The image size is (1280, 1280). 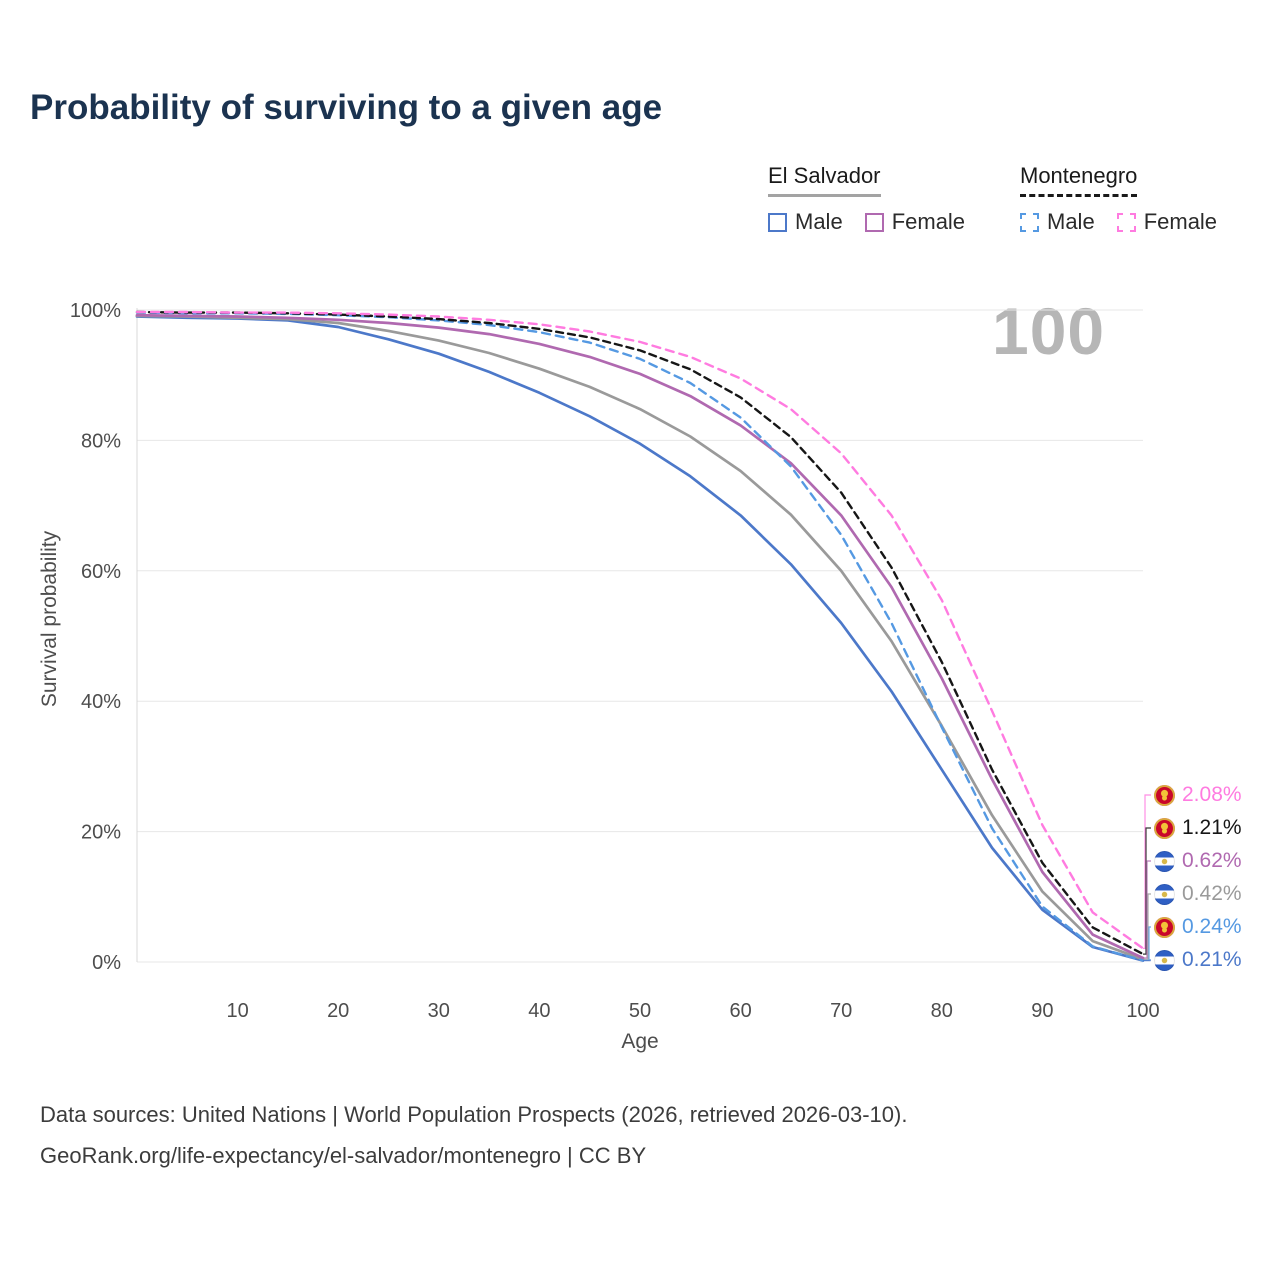 I want to click on x-tick-label: 40, so click(x=539, y=1011).